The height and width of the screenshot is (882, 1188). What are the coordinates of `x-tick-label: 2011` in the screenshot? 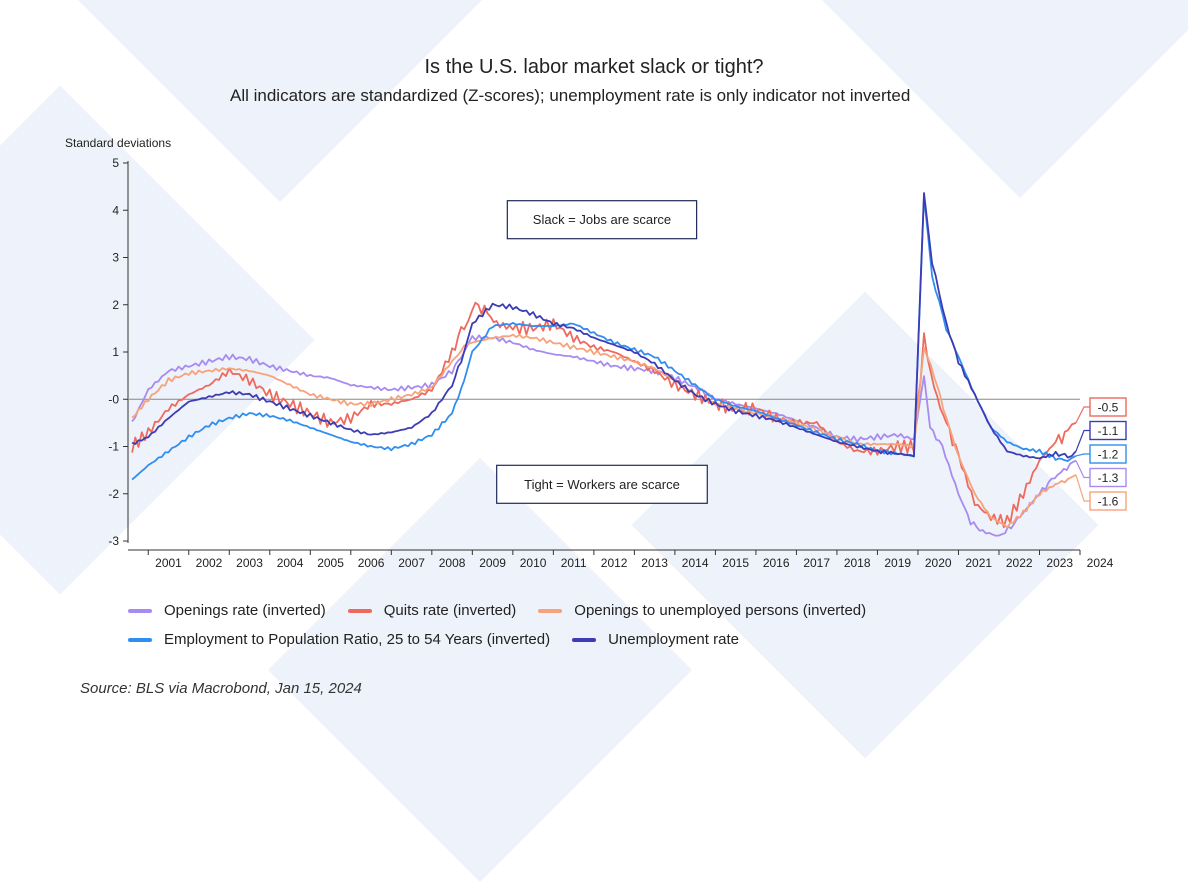 It's located at (574, 563).